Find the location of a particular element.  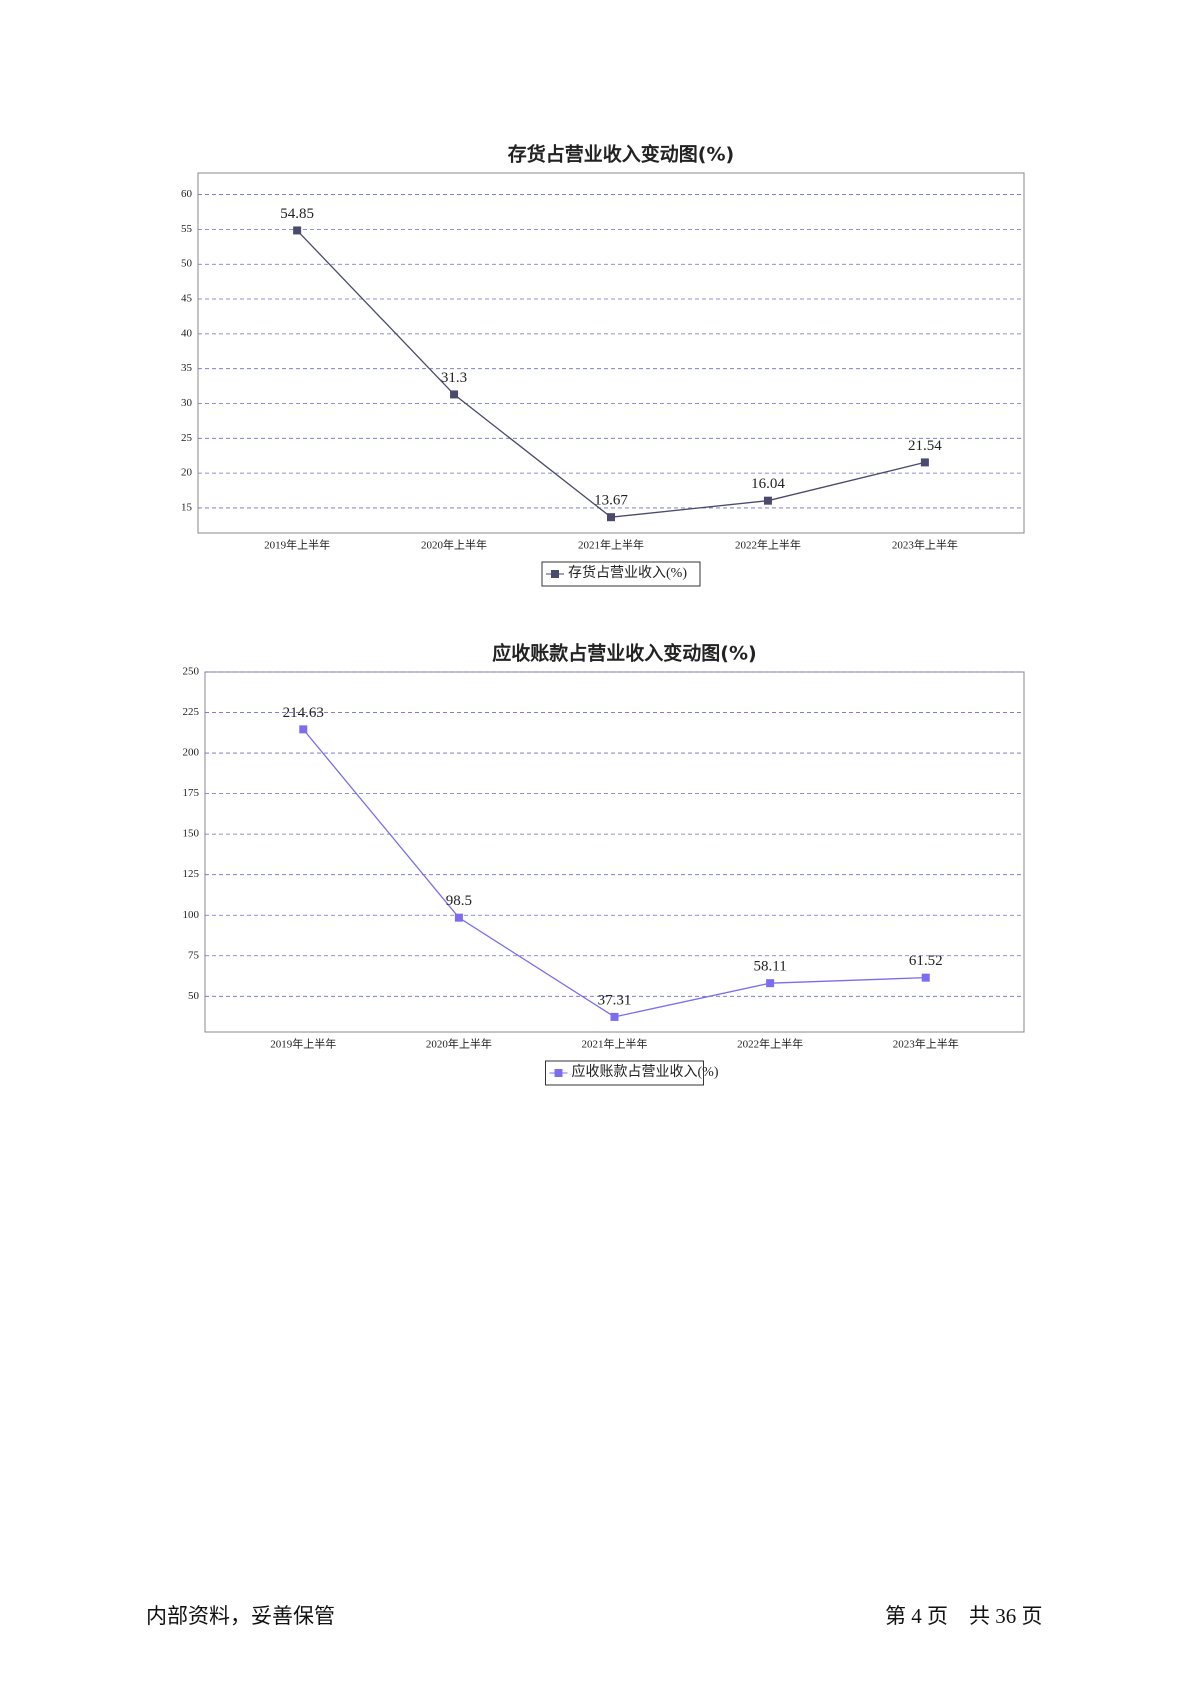

data-label: 16.04 is located at coordinates (768, 484).